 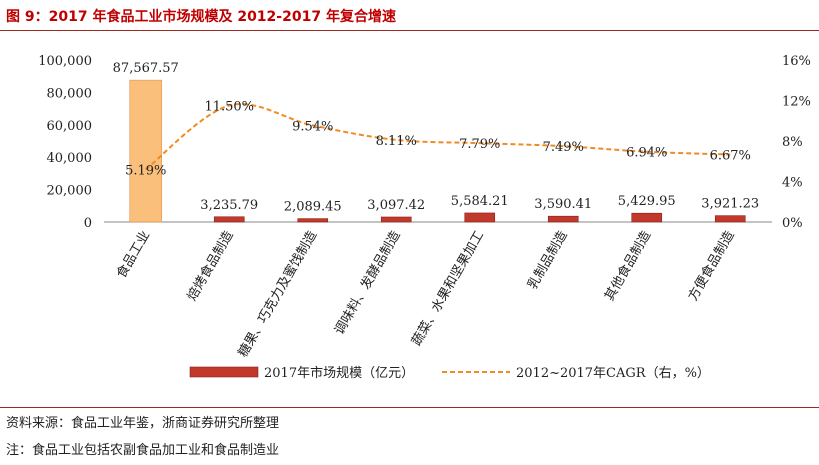 What do you see at coordinates (627, 266) in the screenshot?
I see `x-category-label: 其他食品制造` at bounding box center [627, 266].